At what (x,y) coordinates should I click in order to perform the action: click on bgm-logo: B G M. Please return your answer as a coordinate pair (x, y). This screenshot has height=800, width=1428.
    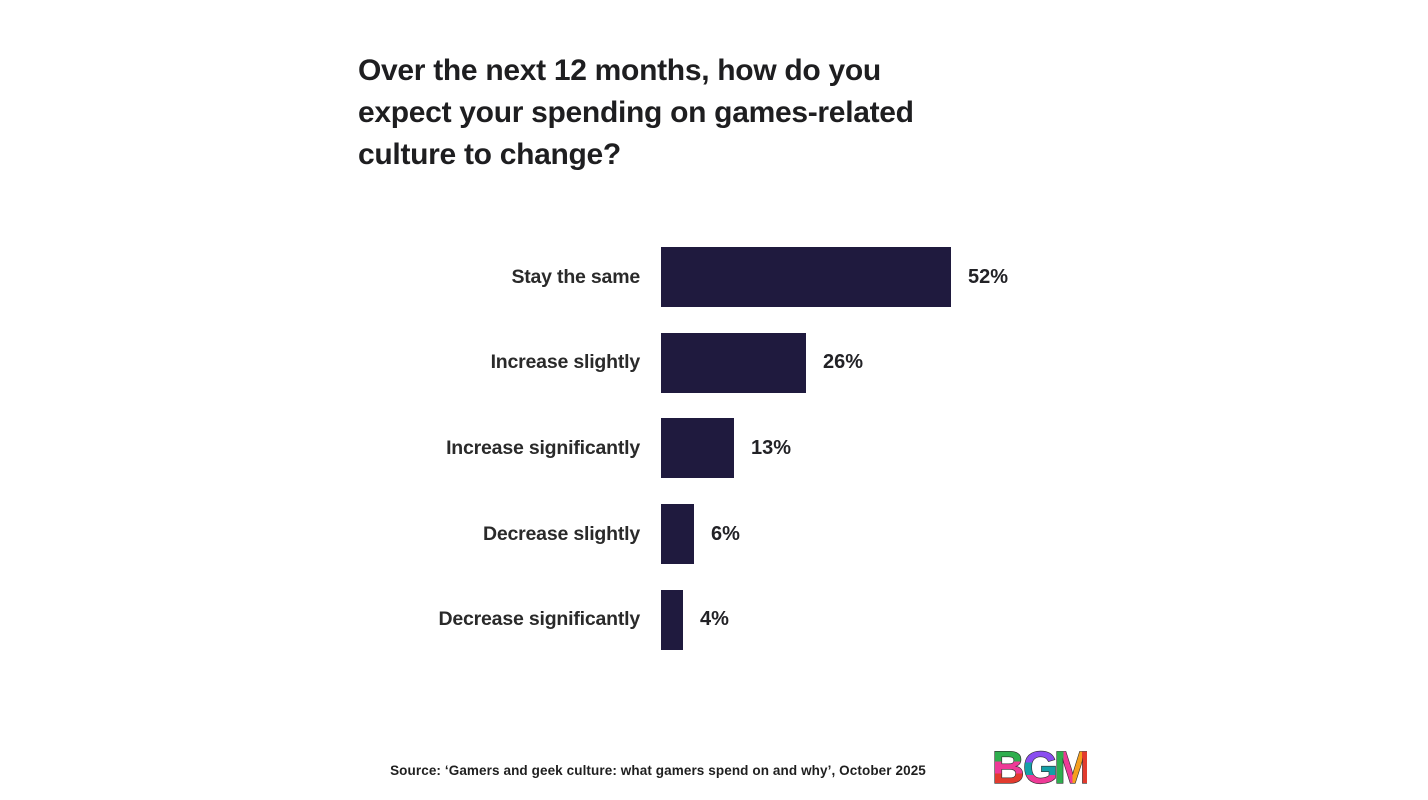
    Looking at the image, I should click on (1039, 766).